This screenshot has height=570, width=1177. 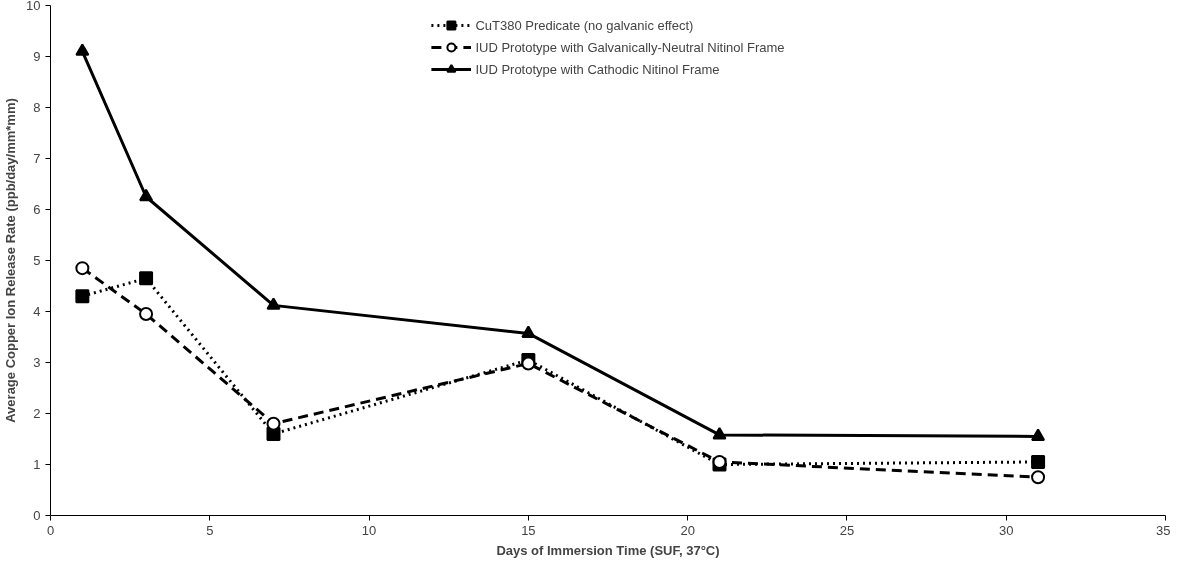 What do you see at coordinates (597, 69) in the screenshot?
I see `legend-label: IUD Prototype with Cathodic Nitinol Frame` at bounding box center [597, 69].